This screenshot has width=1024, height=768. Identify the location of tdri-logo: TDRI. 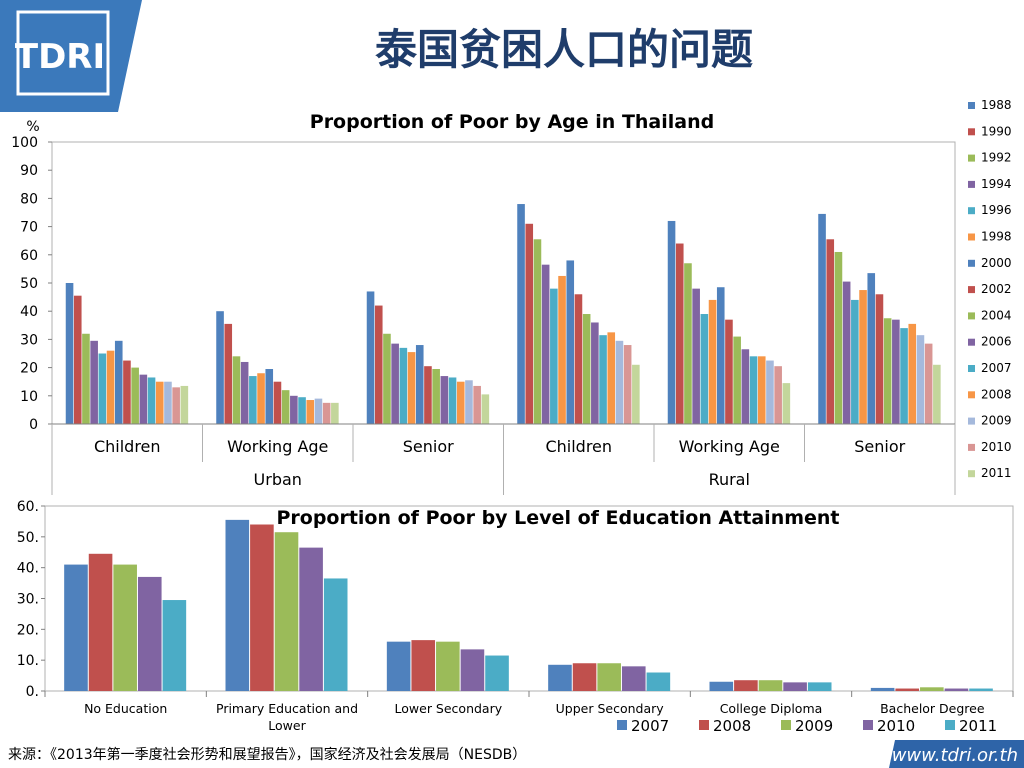
(71, 56).